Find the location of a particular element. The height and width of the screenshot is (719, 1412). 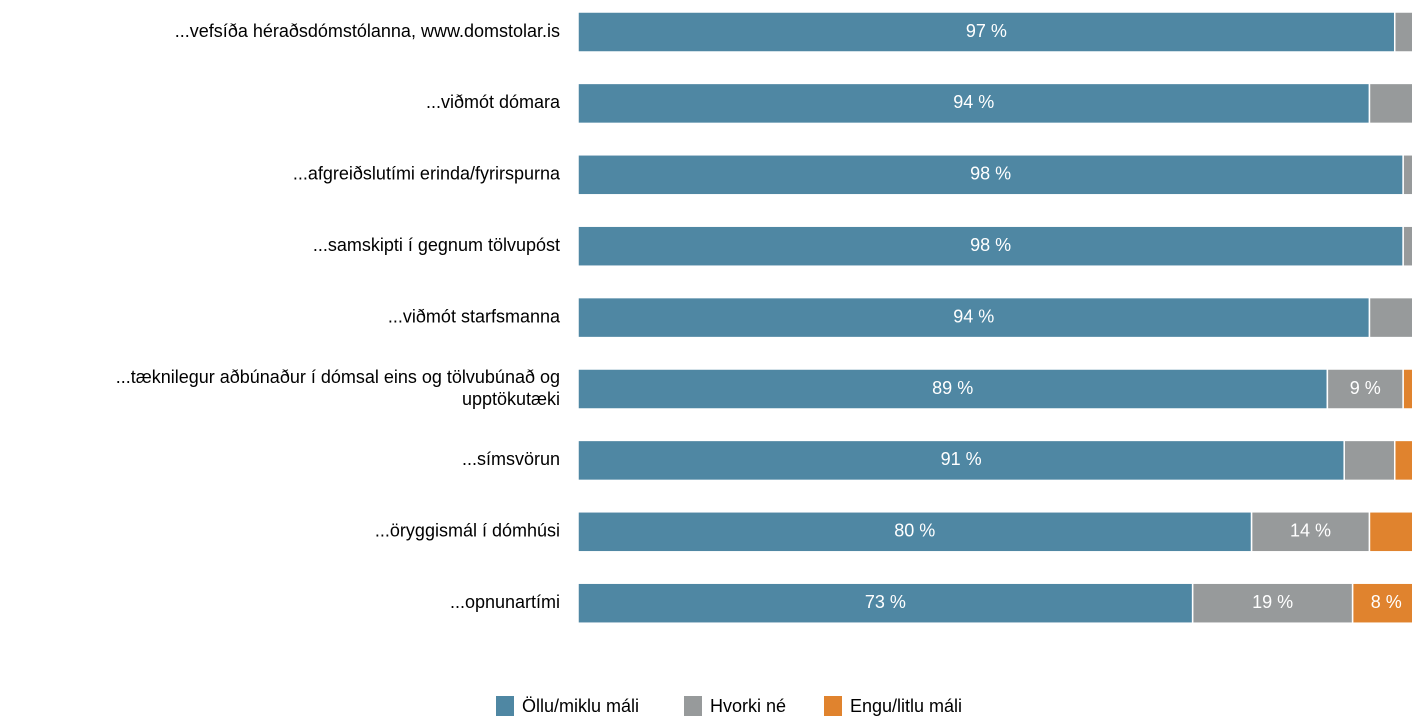

value-label: 9 % is located at coordinates (1365, 388).